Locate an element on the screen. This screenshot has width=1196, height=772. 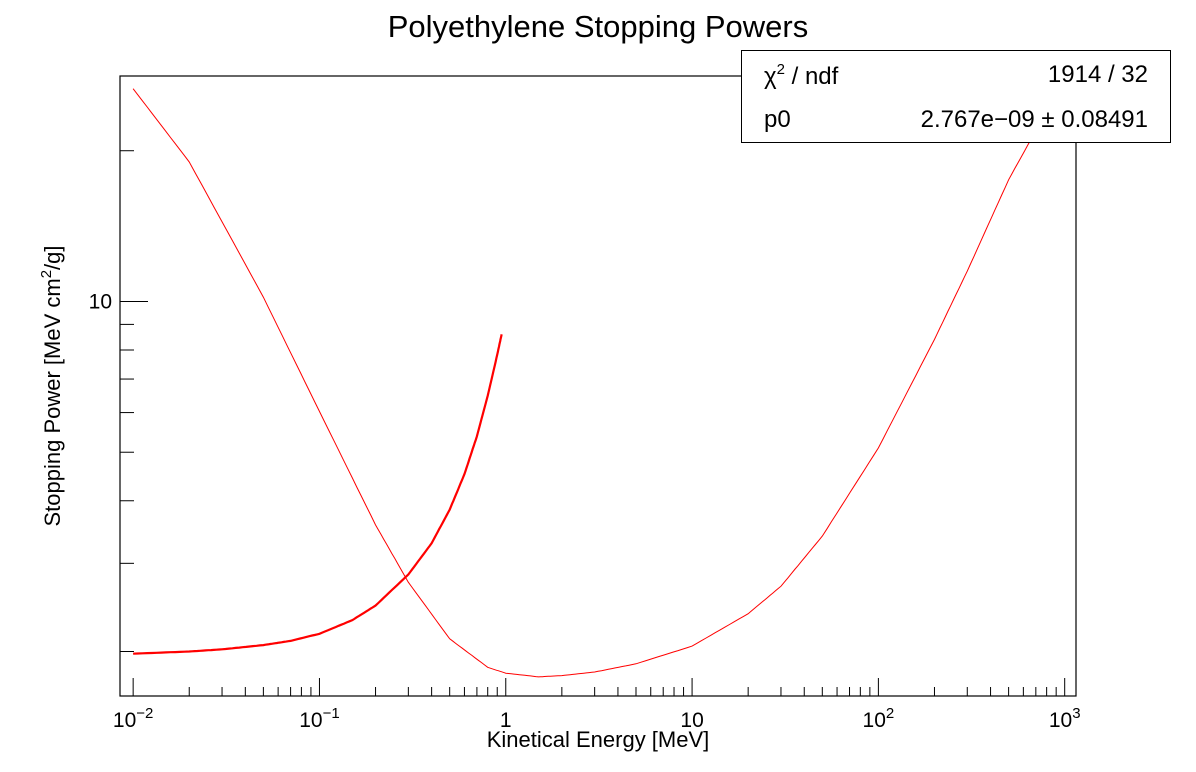
x-tick-label: 10⁻¹ is located at coordinates (319, 718).